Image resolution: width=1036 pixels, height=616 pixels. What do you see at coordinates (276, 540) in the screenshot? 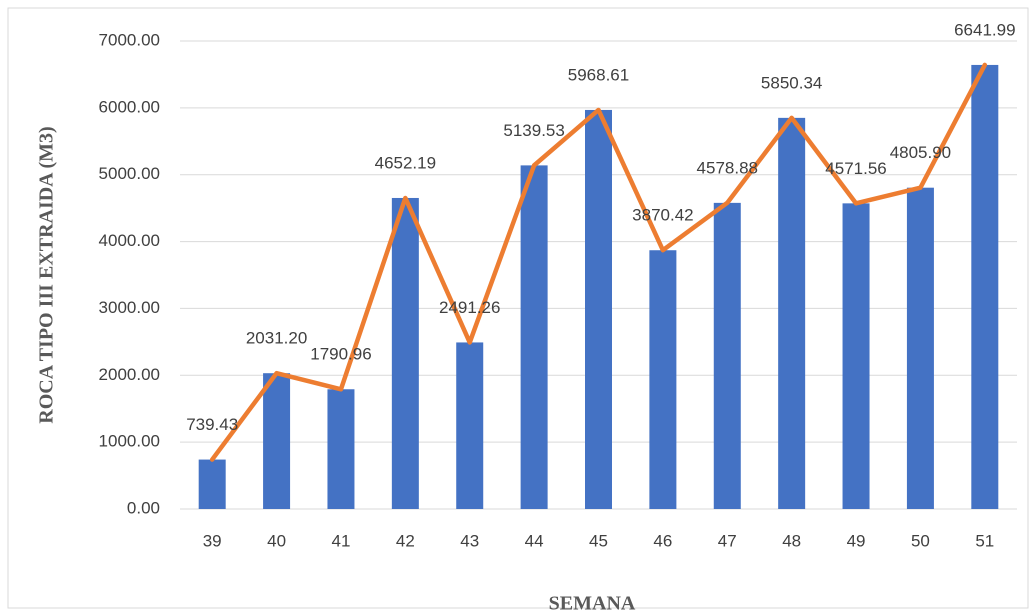
I see `x-tick-label: 40` at bounding box center [276, 540].